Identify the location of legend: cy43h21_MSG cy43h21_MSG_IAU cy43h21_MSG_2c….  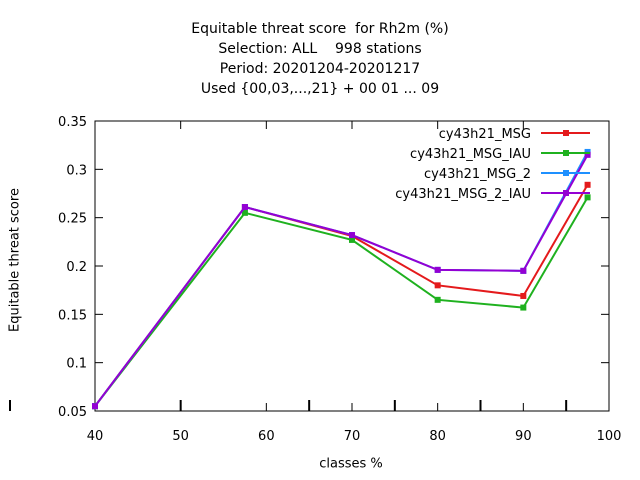
(492, 164).